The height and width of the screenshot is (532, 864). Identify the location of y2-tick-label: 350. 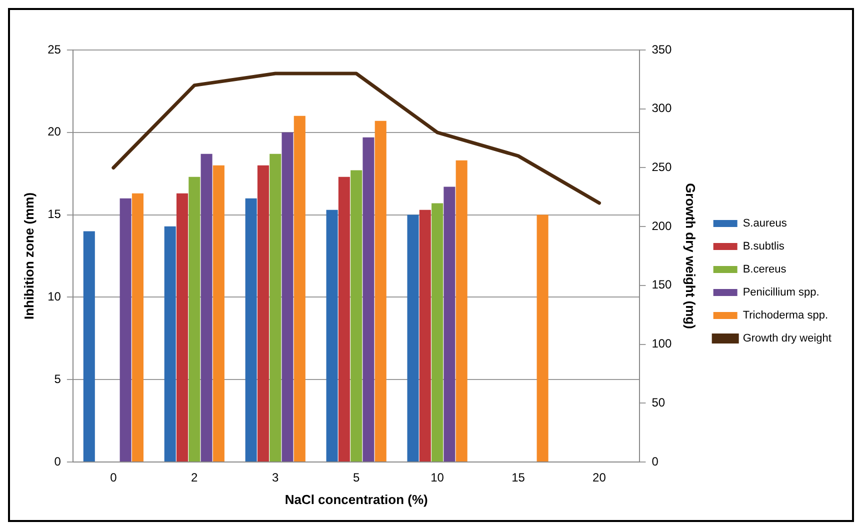
(662, 49).